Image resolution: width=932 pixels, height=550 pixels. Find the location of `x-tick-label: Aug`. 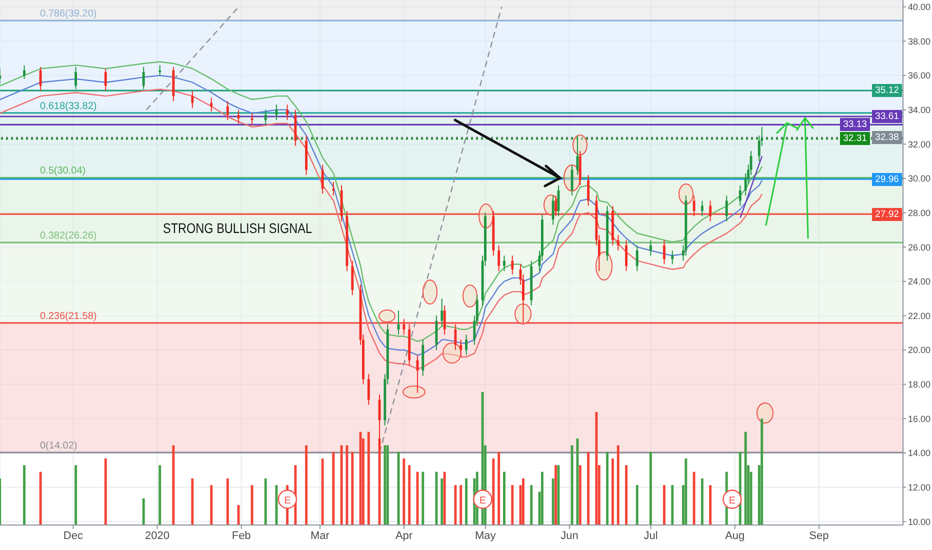

x-tick-label: Aug is located at coordinates (735, 536).